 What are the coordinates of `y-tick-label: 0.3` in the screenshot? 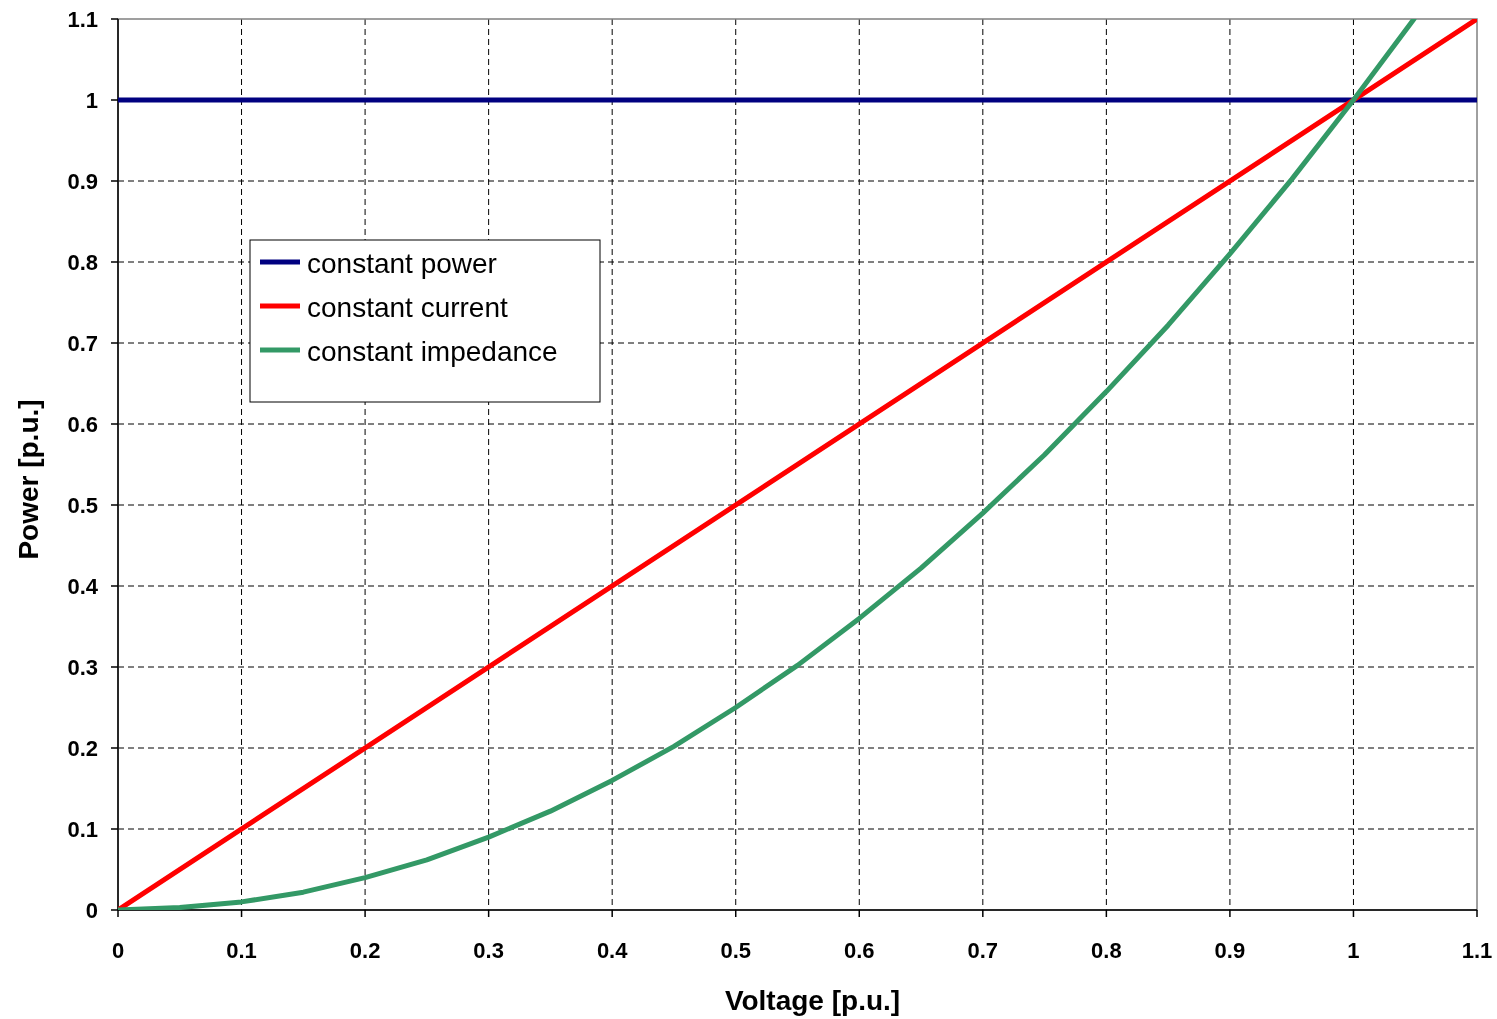 It's located at (82, 667).